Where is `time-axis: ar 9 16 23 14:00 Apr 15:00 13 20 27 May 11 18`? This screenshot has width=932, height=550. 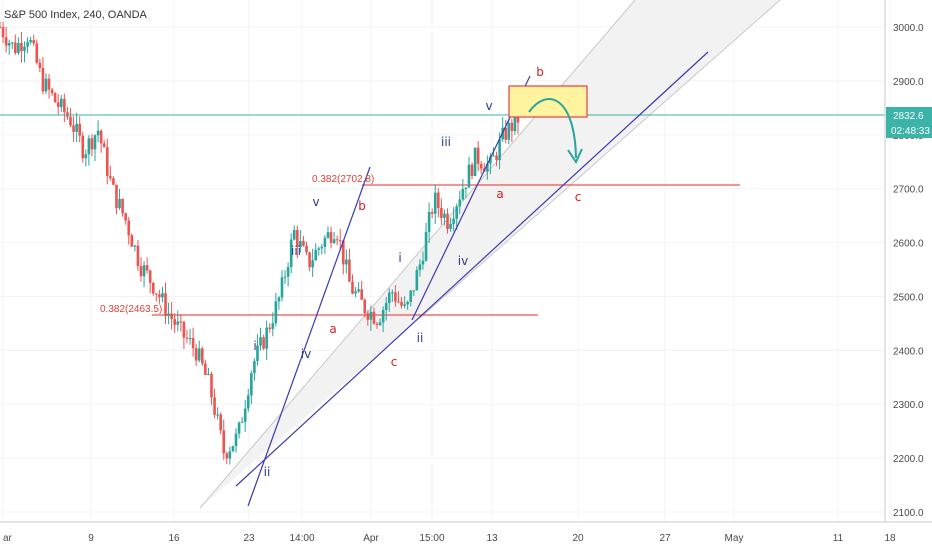
time-axis: ar 9 16 23 14:00 Apr 15:00 13 20 27 May 11 18 is located at coordinates (466, 532).